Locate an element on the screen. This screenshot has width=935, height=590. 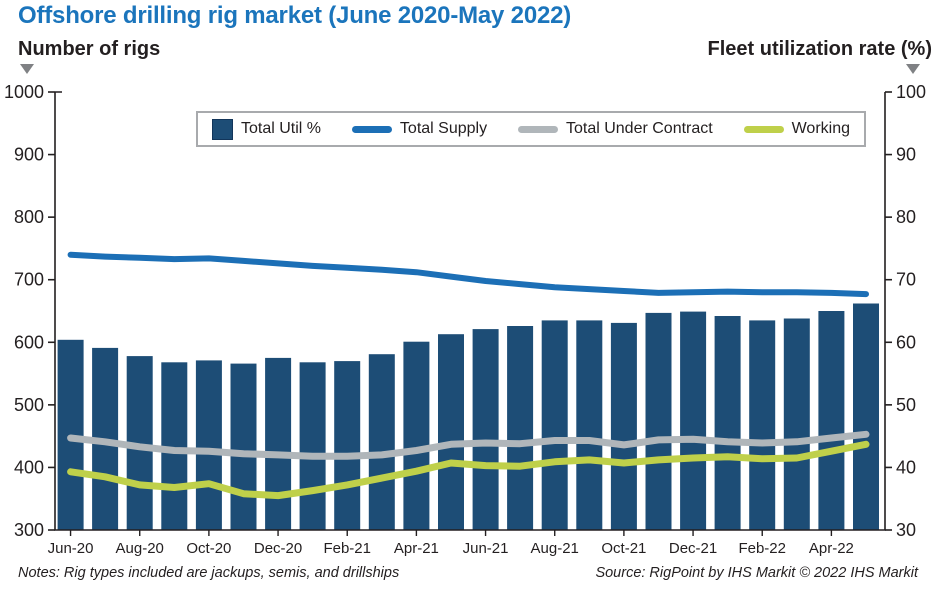
svg-text: 60 is located at coordinates (906, 342).